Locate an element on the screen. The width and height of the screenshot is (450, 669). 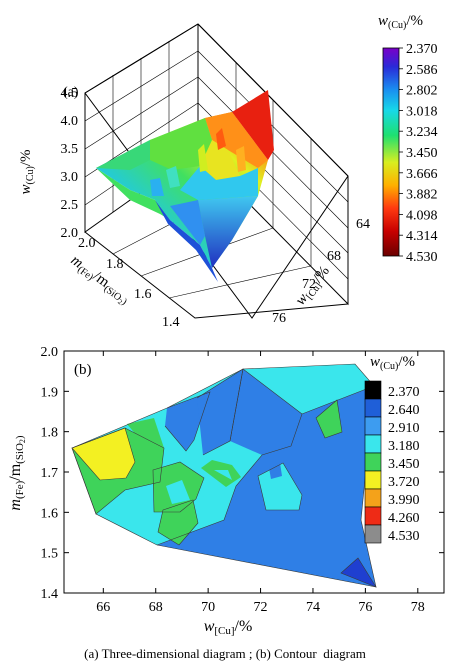
legend-label: 3.990 is located at coordinates (404, 500).